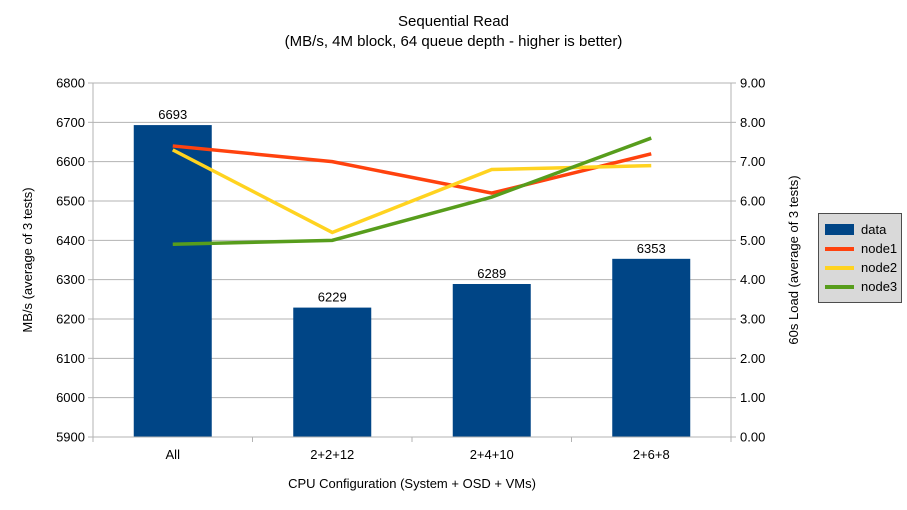  I want to click on legend-label: node1, so click(879, 248).